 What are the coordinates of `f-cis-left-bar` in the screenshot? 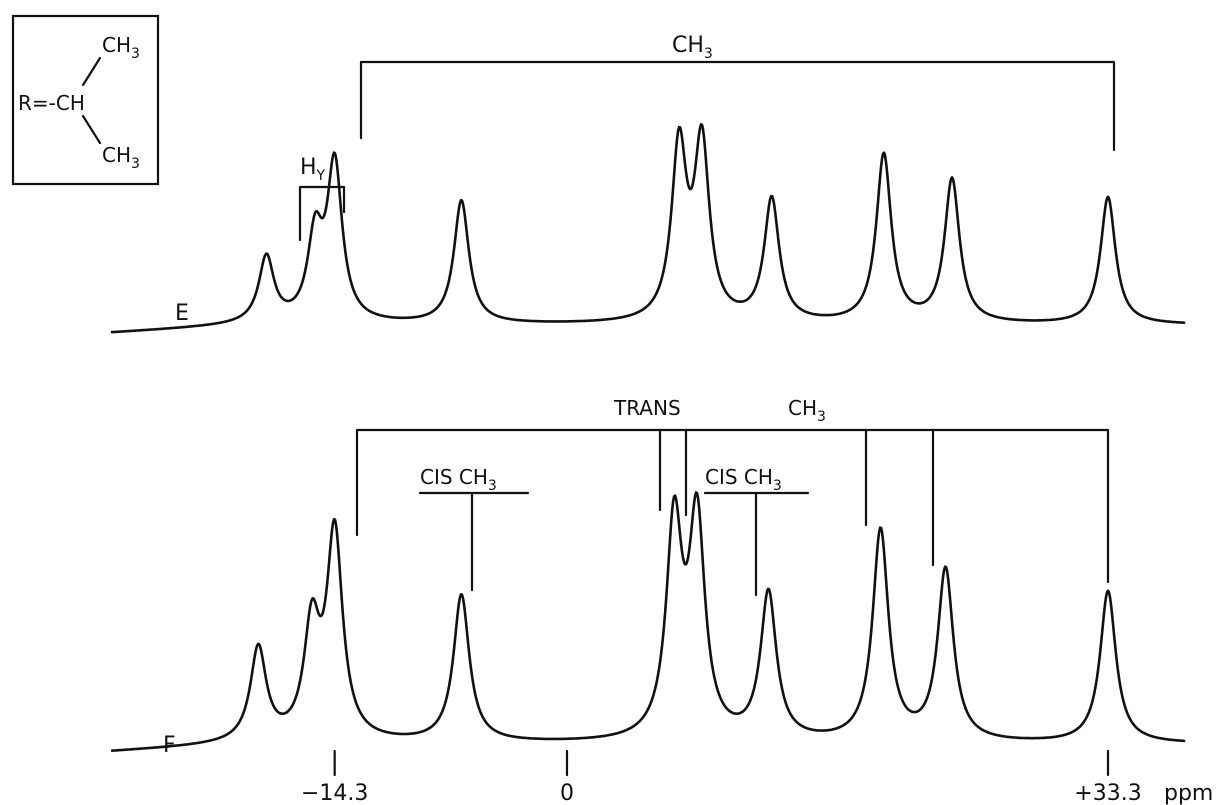 It's located at (474, 541).